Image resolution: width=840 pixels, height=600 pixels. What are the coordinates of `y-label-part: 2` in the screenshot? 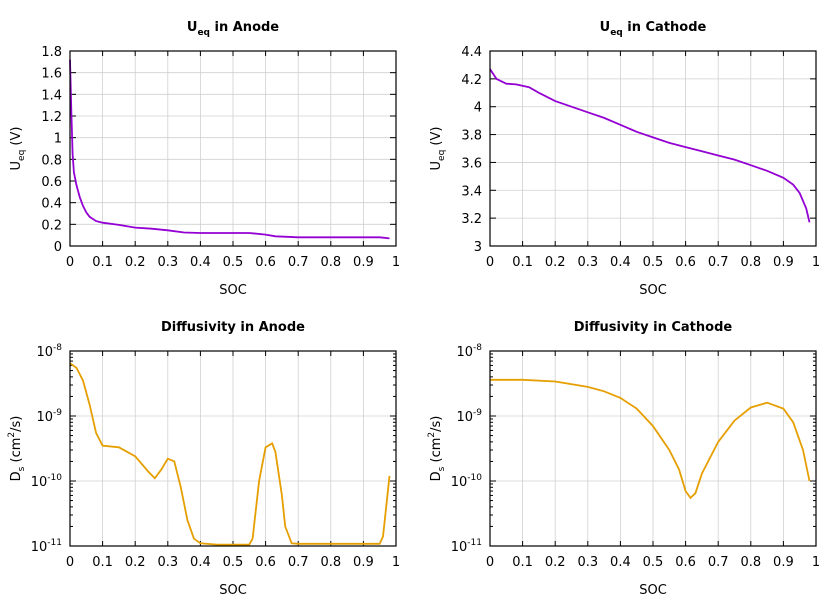 It's located at (432, 435).